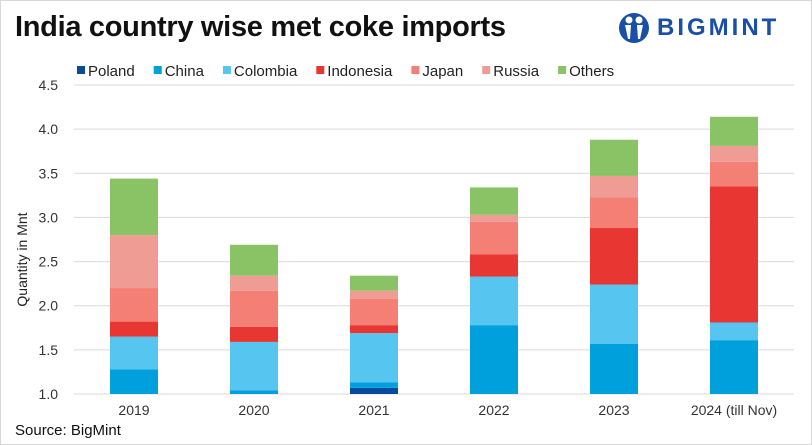 This screenshot has height=445, width=812. I want to click on source-note: Source: BigMint, so click(68, 430).